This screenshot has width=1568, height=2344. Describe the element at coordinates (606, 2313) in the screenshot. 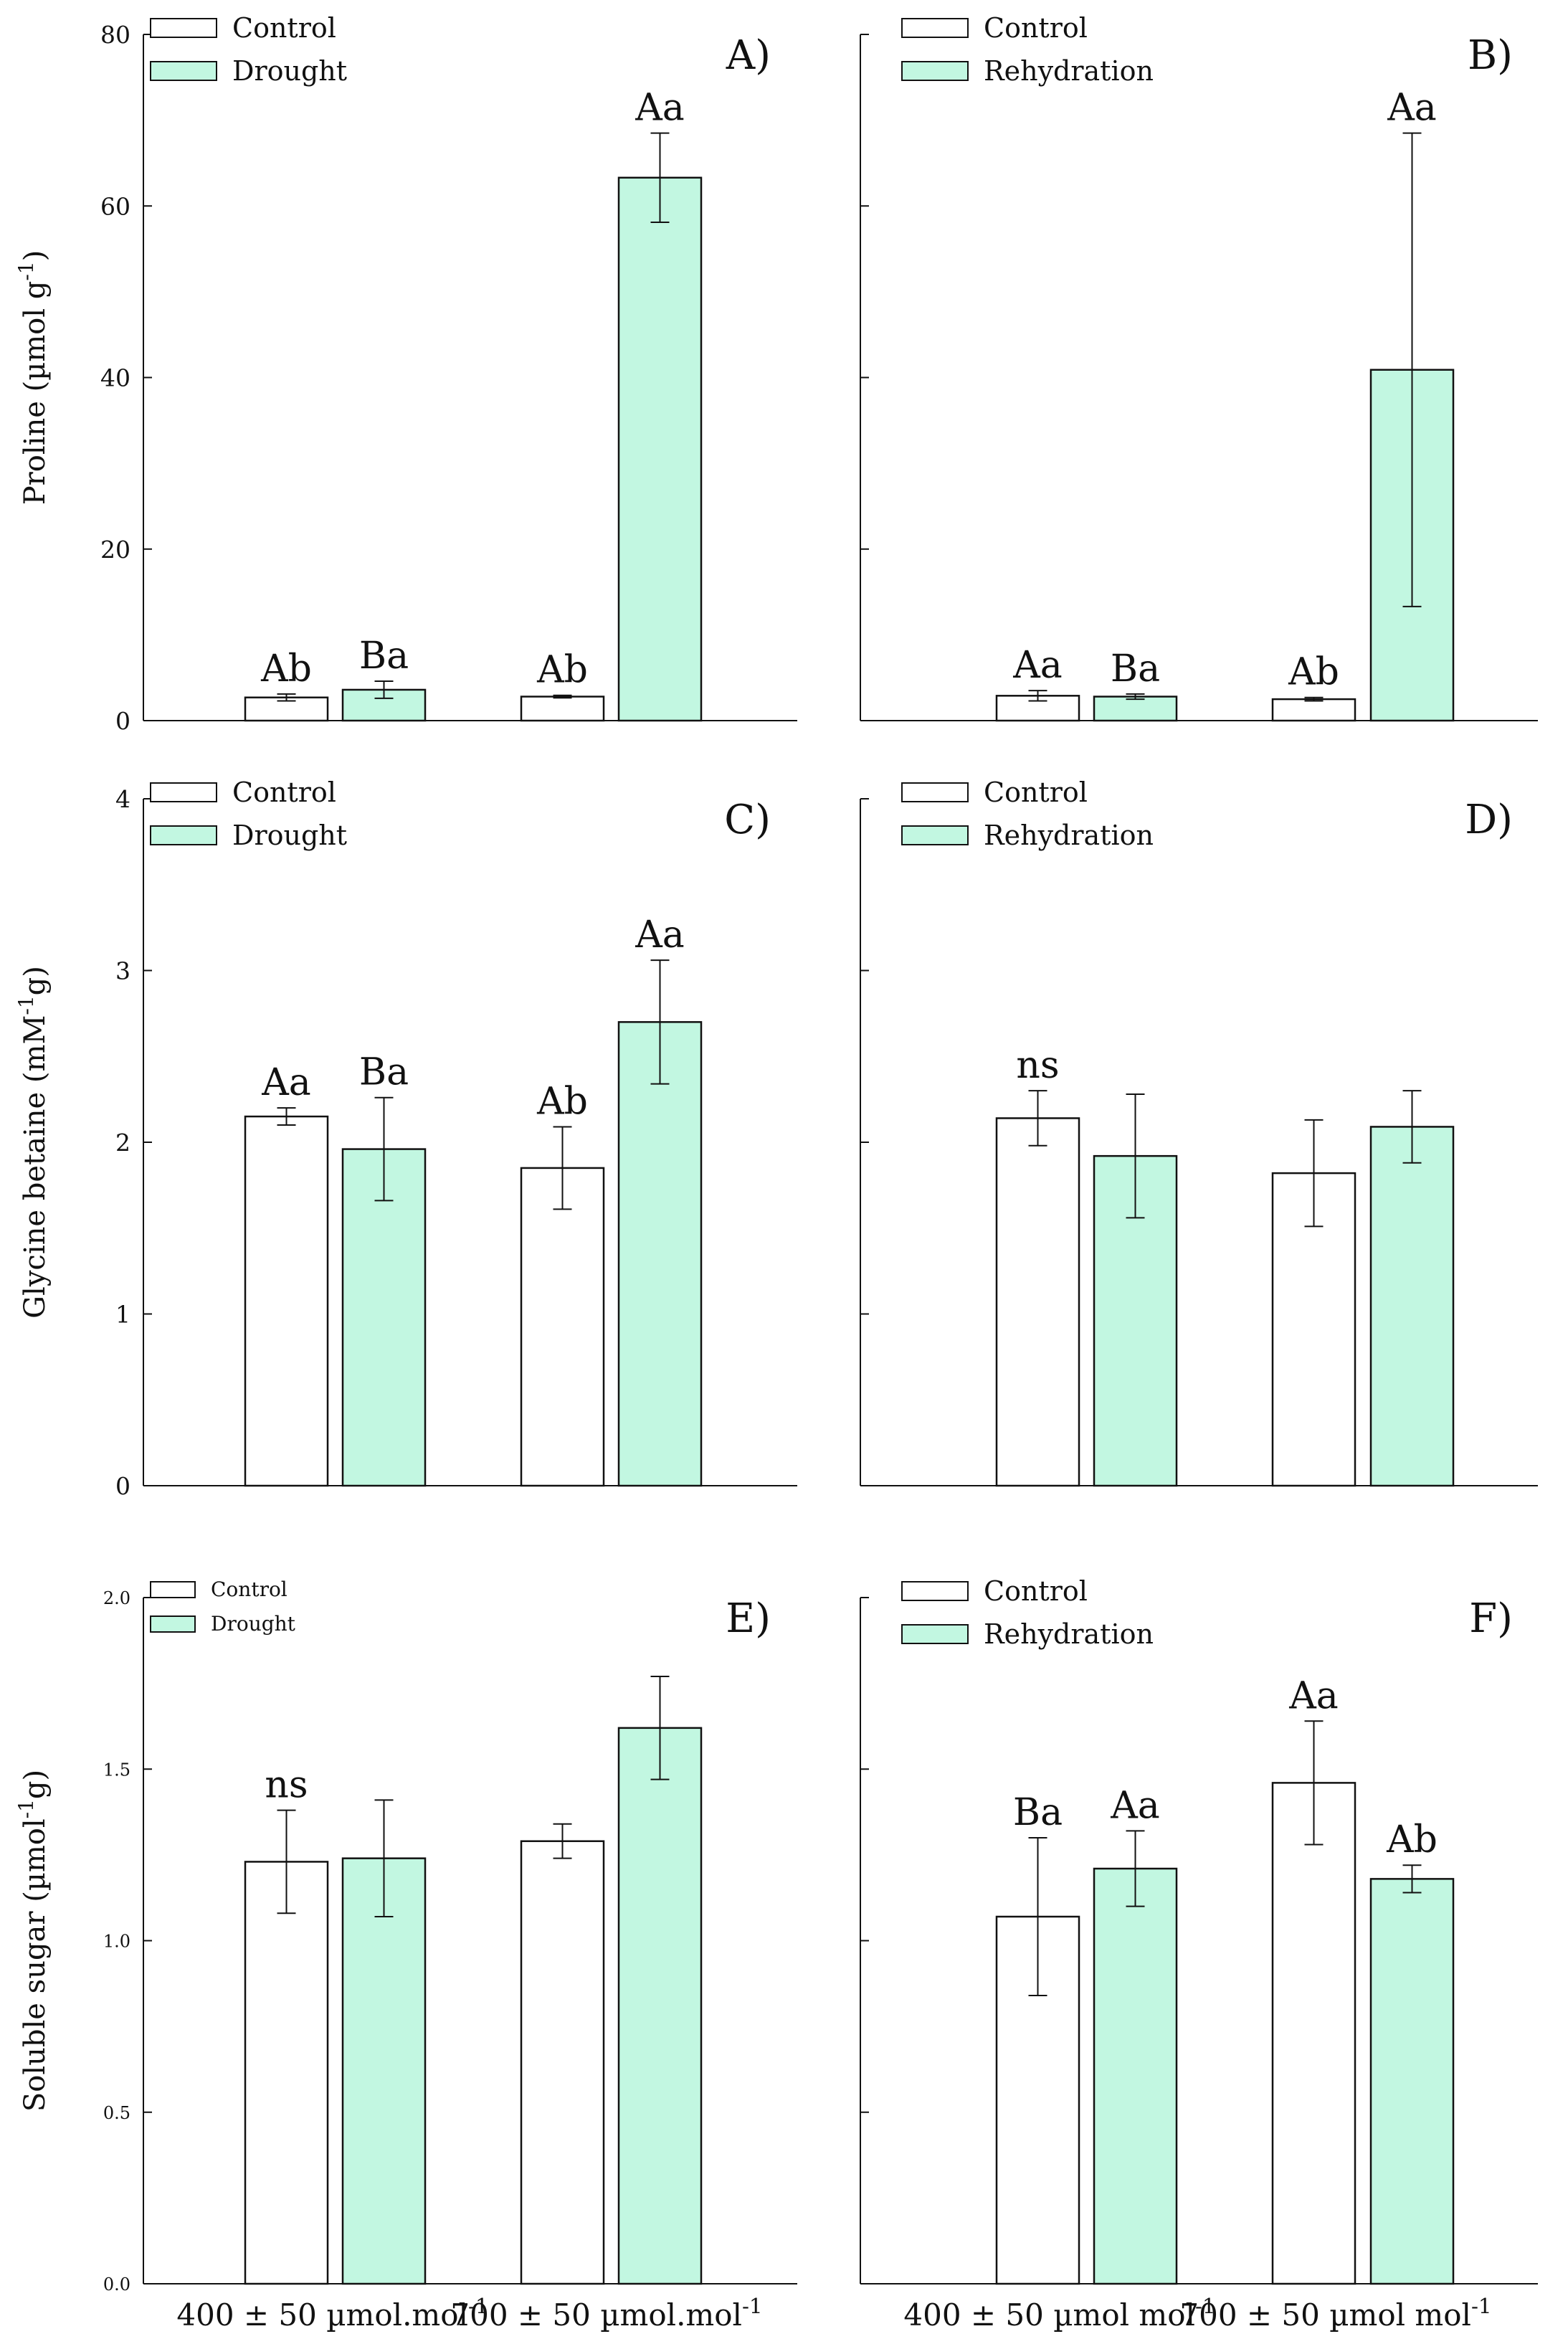

I see `x-category-label: 700 ± 50 µmol.mol-1` at that location.